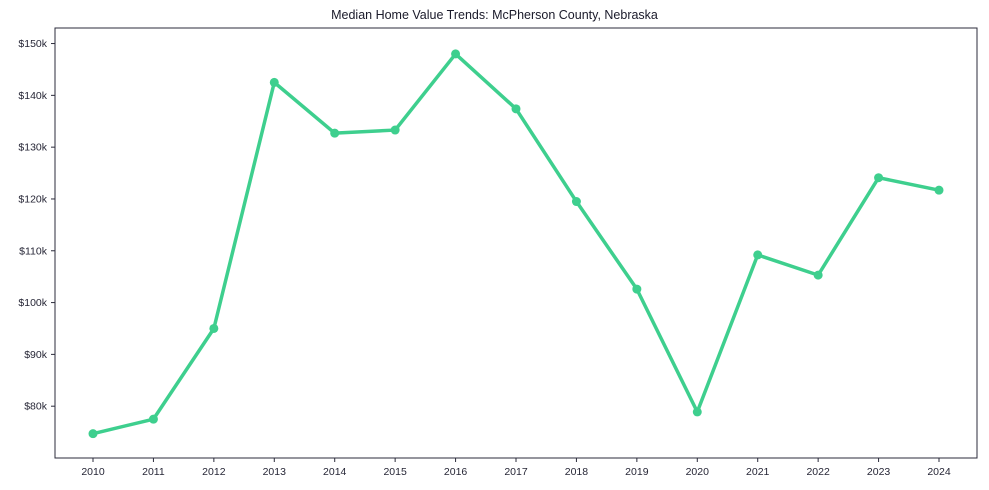 This screenshot has width=989, height=490. Describe the element at coordinates (214, 472) in the screenshot. I see `x-tick-label: 2012` at that location.